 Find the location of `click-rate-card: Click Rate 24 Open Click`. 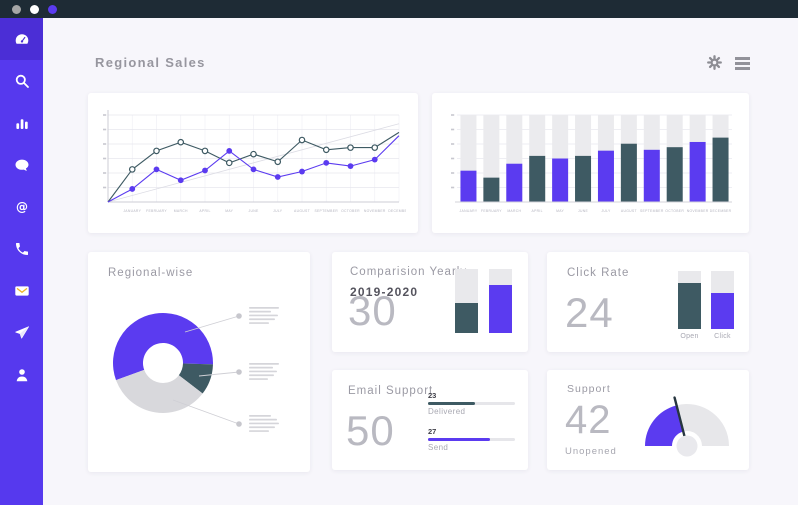

click-rate-card: Click Rate 24 Open Click is located at coordinates (648, 302).